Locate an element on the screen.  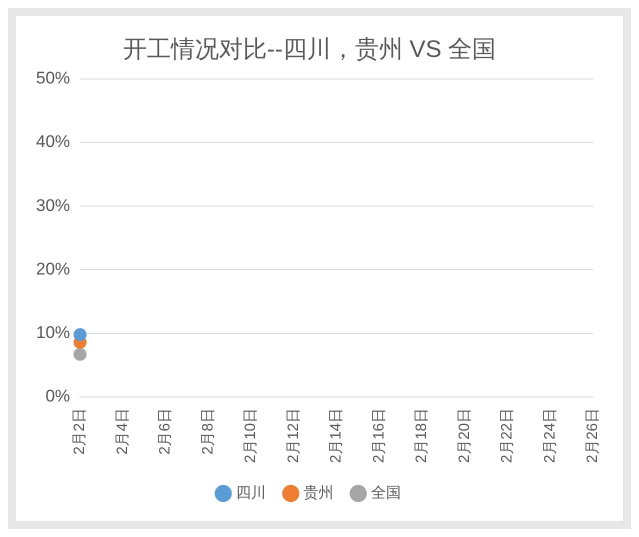
y-tick-label: 50% is located at coordinates (53, 78).